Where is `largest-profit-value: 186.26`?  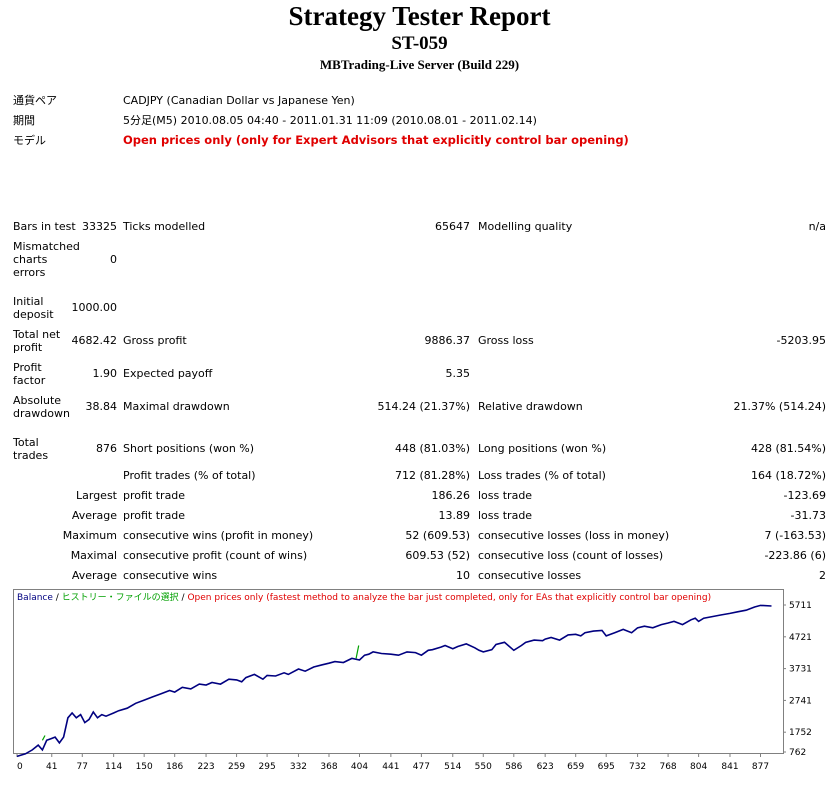
largest-profit-value: 186.26 is located at coordinates (451, 495).